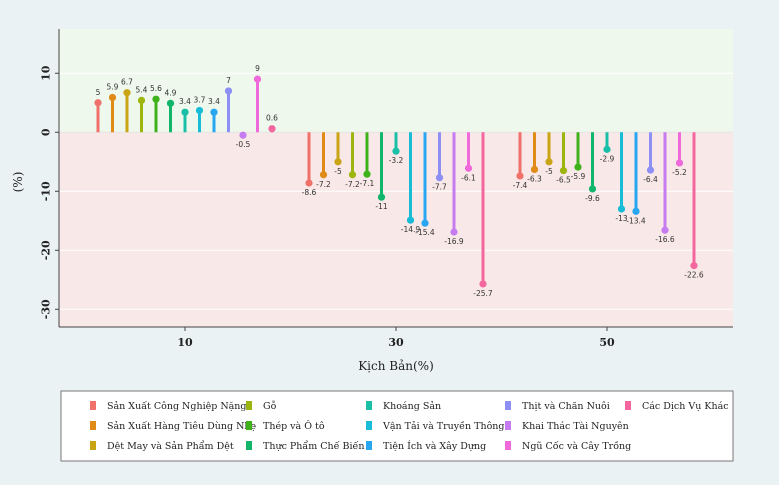 The height and width of the screenshot is (485, 779). What do you see at coordinates (685, 406) in the screenshot?
I see `legend-label: Các Dịch Vụ Khác` at bounding box center [685, 406].